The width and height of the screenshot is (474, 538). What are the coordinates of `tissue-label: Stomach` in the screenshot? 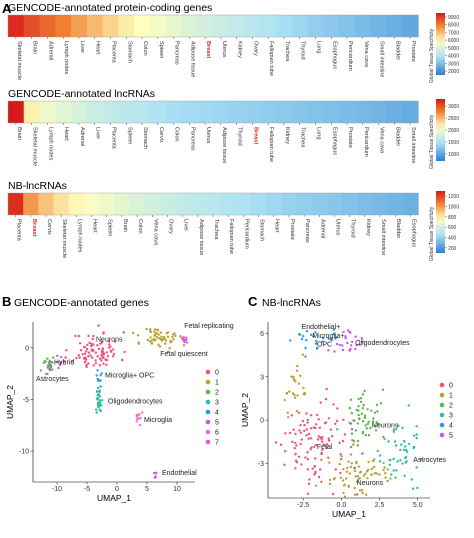 It's located at (129, 52).